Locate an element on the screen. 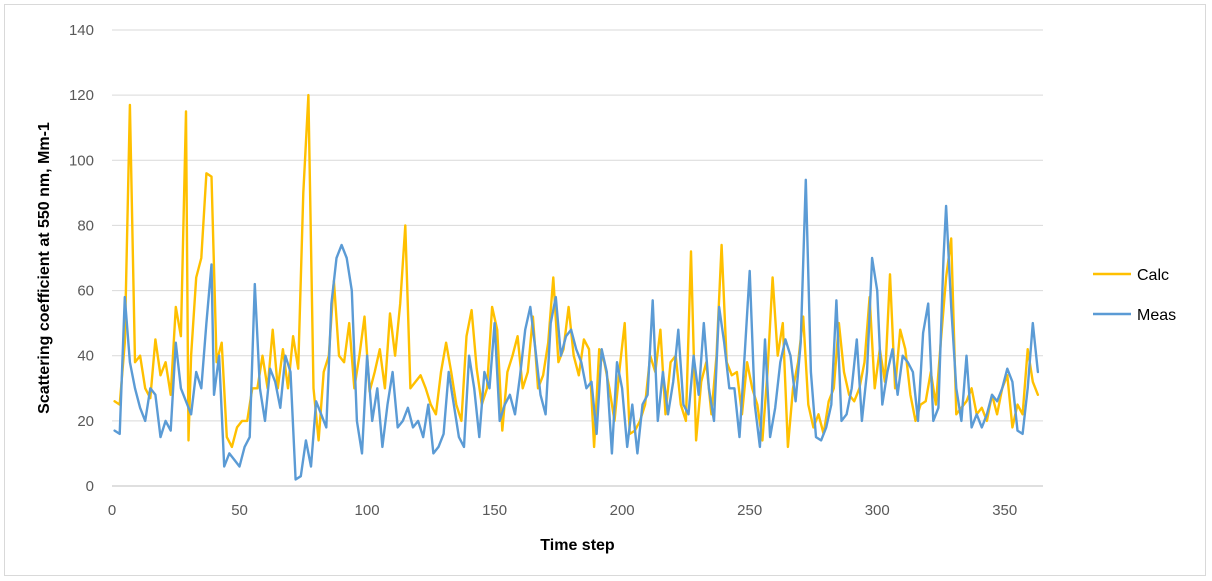  x-tick-label: 150 is located at coordinates (494, 510).